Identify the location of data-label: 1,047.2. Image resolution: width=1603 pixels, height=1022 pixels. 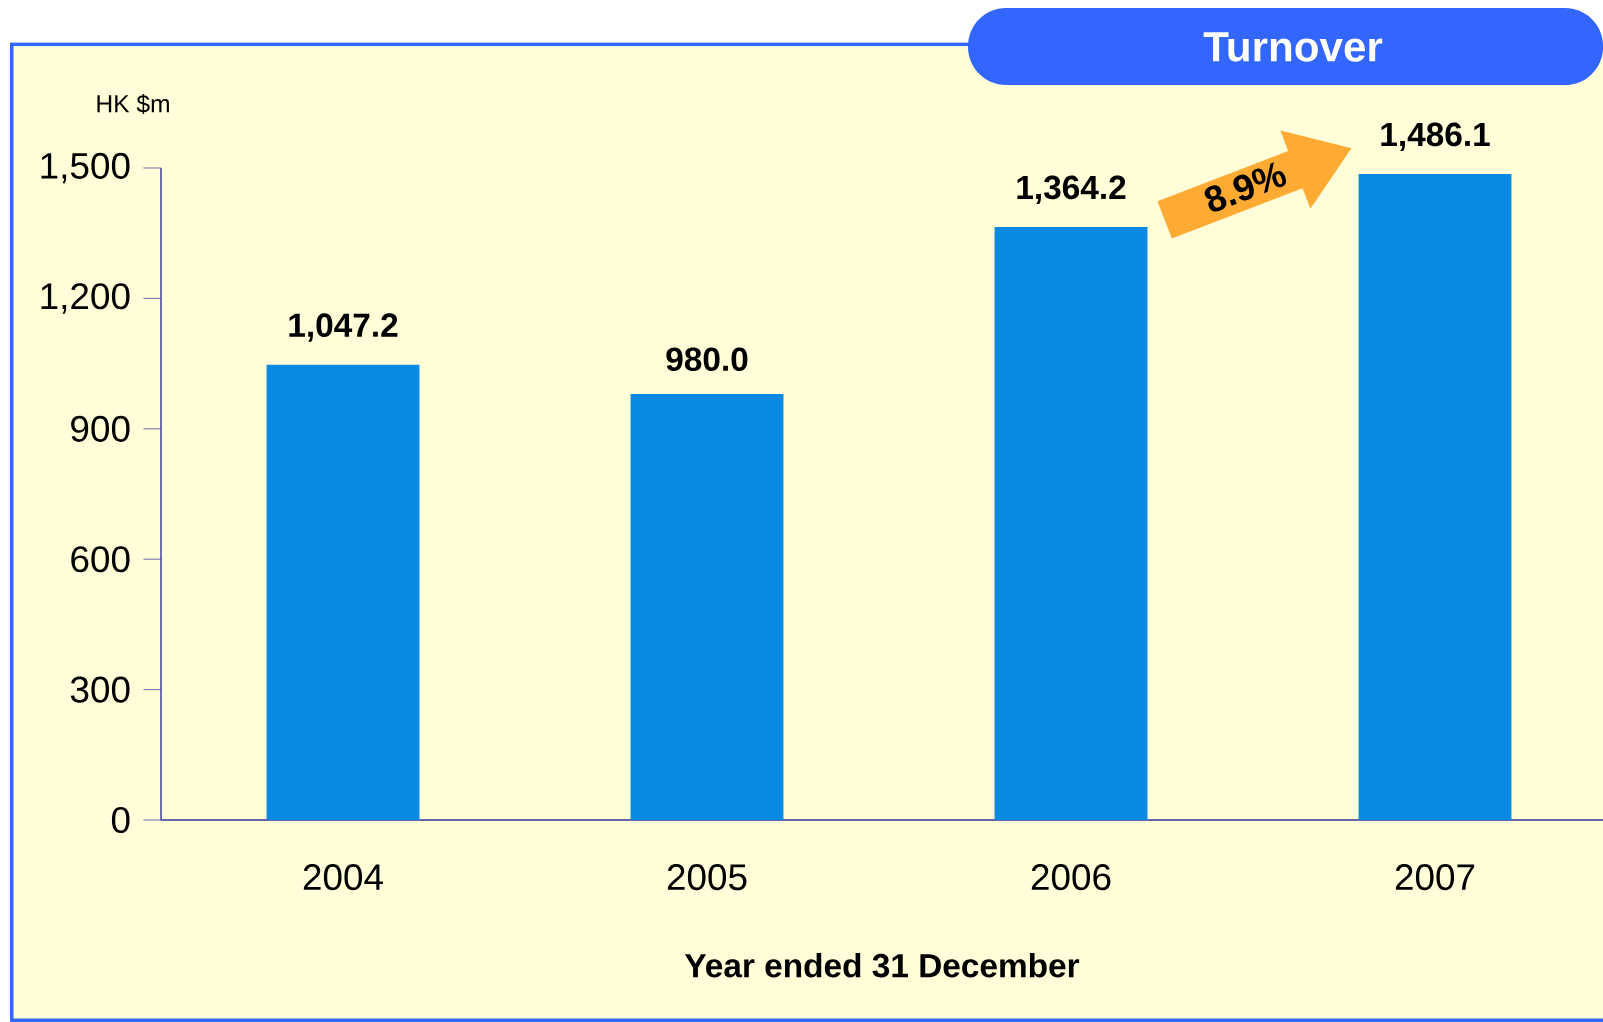
(343, 327).